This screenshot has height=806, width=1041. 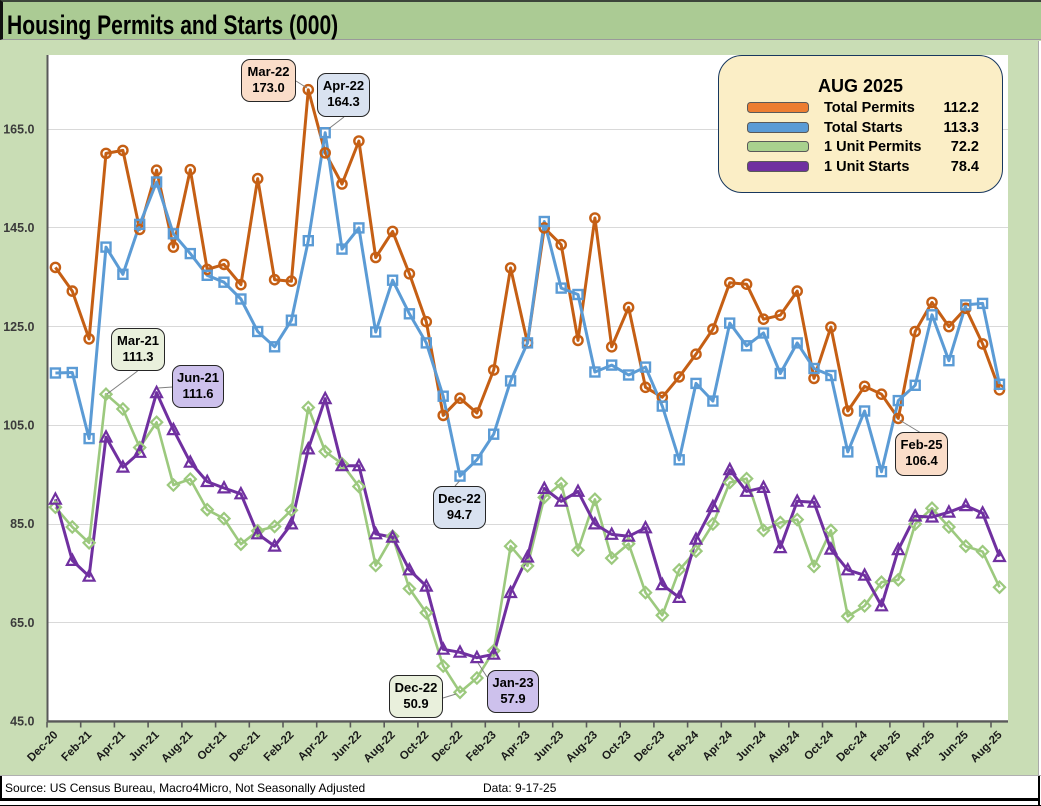 What do you see at coordinates (22, 722) in the screenshot?
I see `svg-text: 45.0` at bounding box center [22, 722].